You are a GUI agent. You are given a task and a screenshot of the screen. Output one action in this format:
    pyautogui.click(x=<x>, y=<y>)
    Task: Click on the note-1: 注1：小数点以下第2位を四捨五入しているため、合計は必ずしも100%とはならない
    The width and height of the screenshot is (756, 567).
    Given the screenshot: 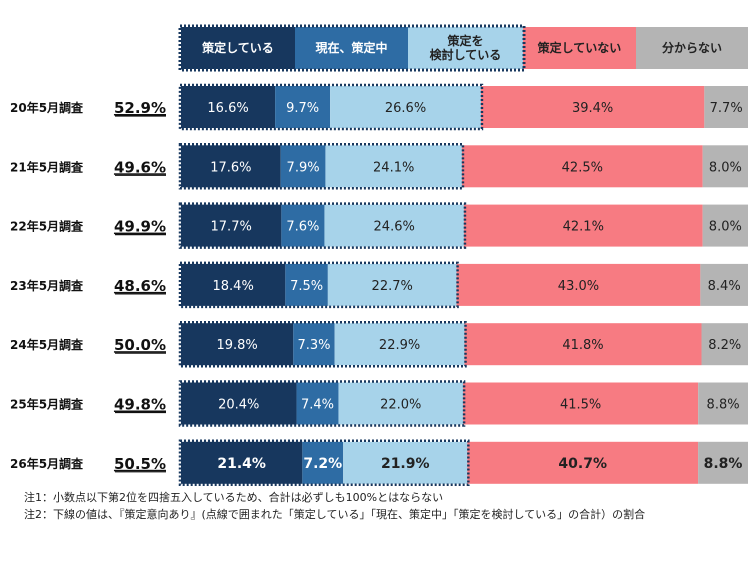 What is the action you would take?
    pyautogui.click(x=234, y=497)
    